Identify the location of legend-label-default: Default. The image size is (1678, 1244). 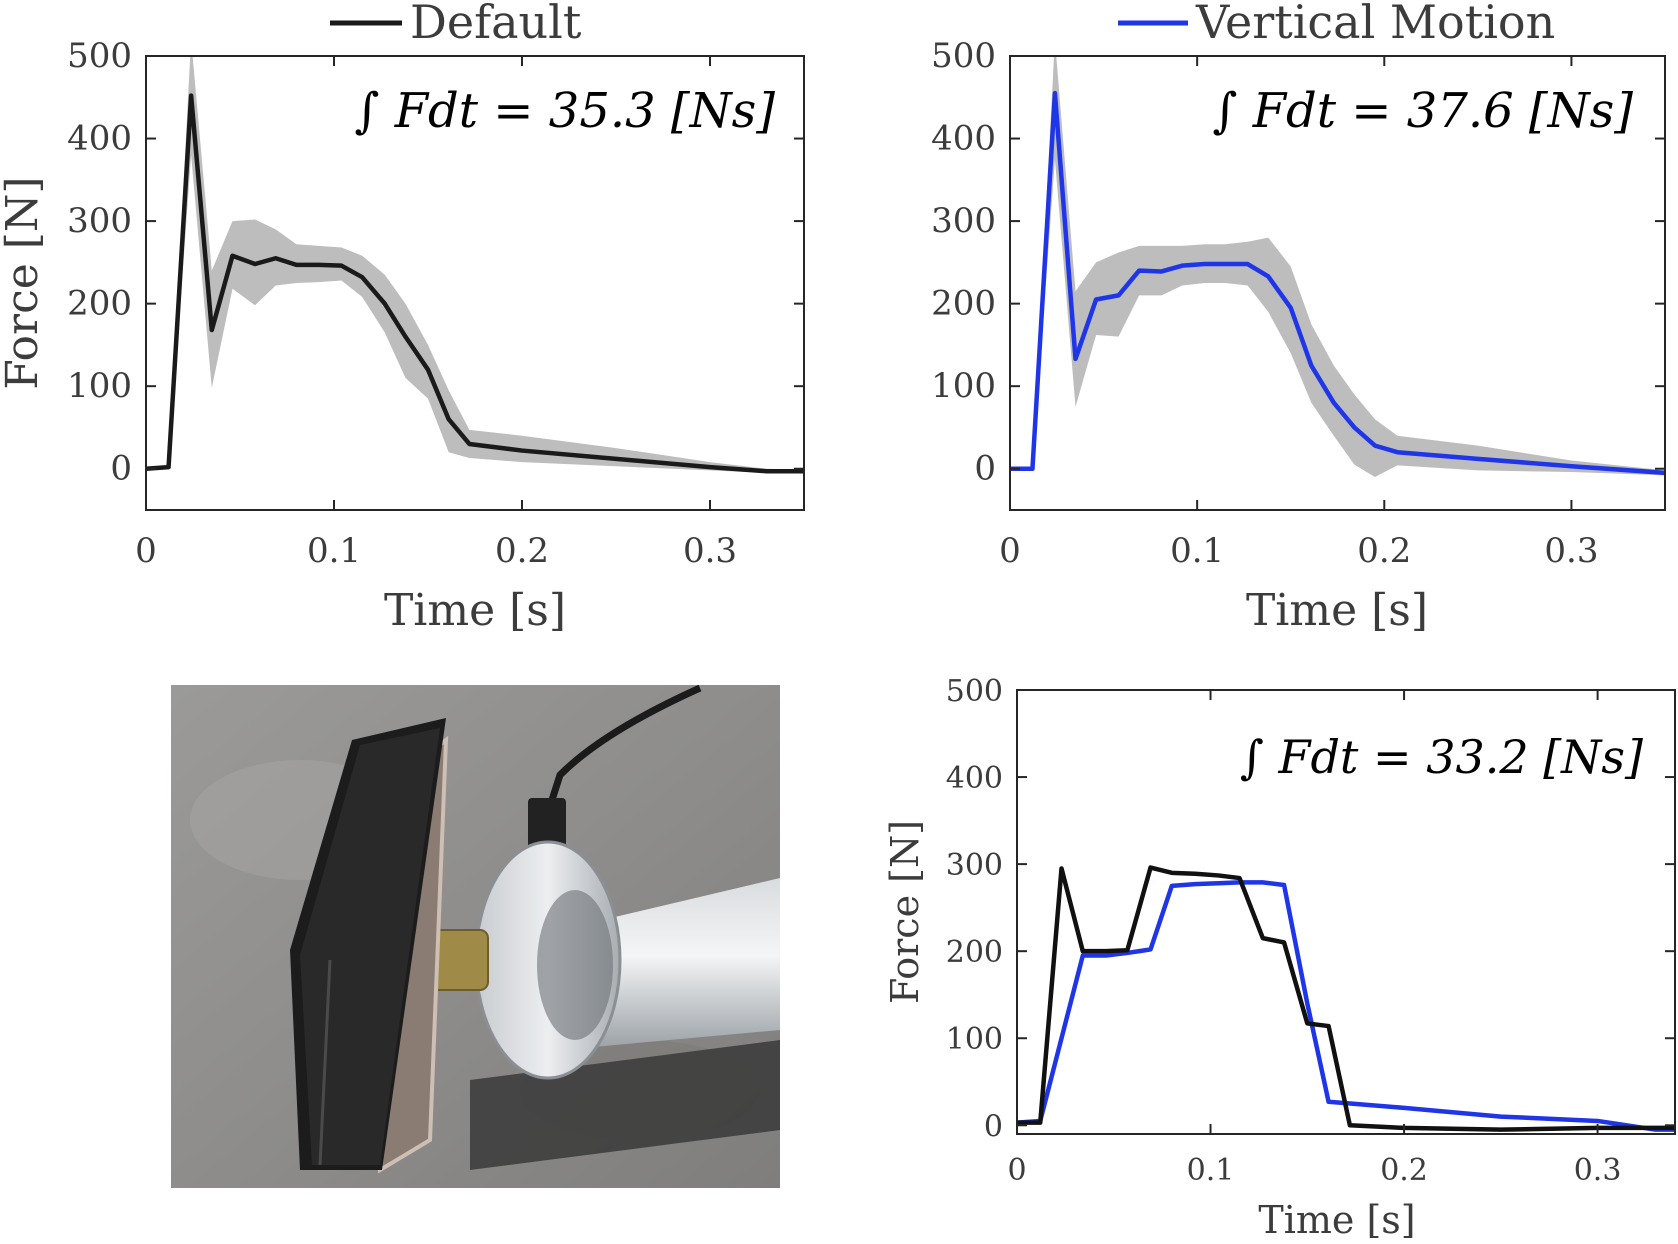
(496, 24).